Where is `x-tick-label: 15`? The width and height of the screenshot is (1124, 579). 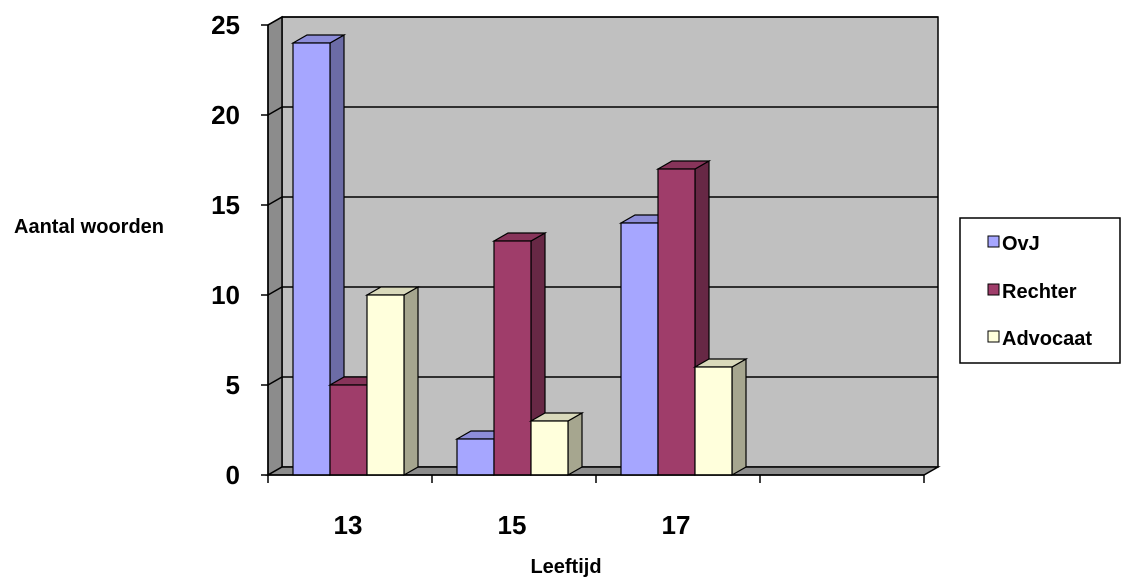
x-tick-label: 15 is located at coordinates (512, 525).